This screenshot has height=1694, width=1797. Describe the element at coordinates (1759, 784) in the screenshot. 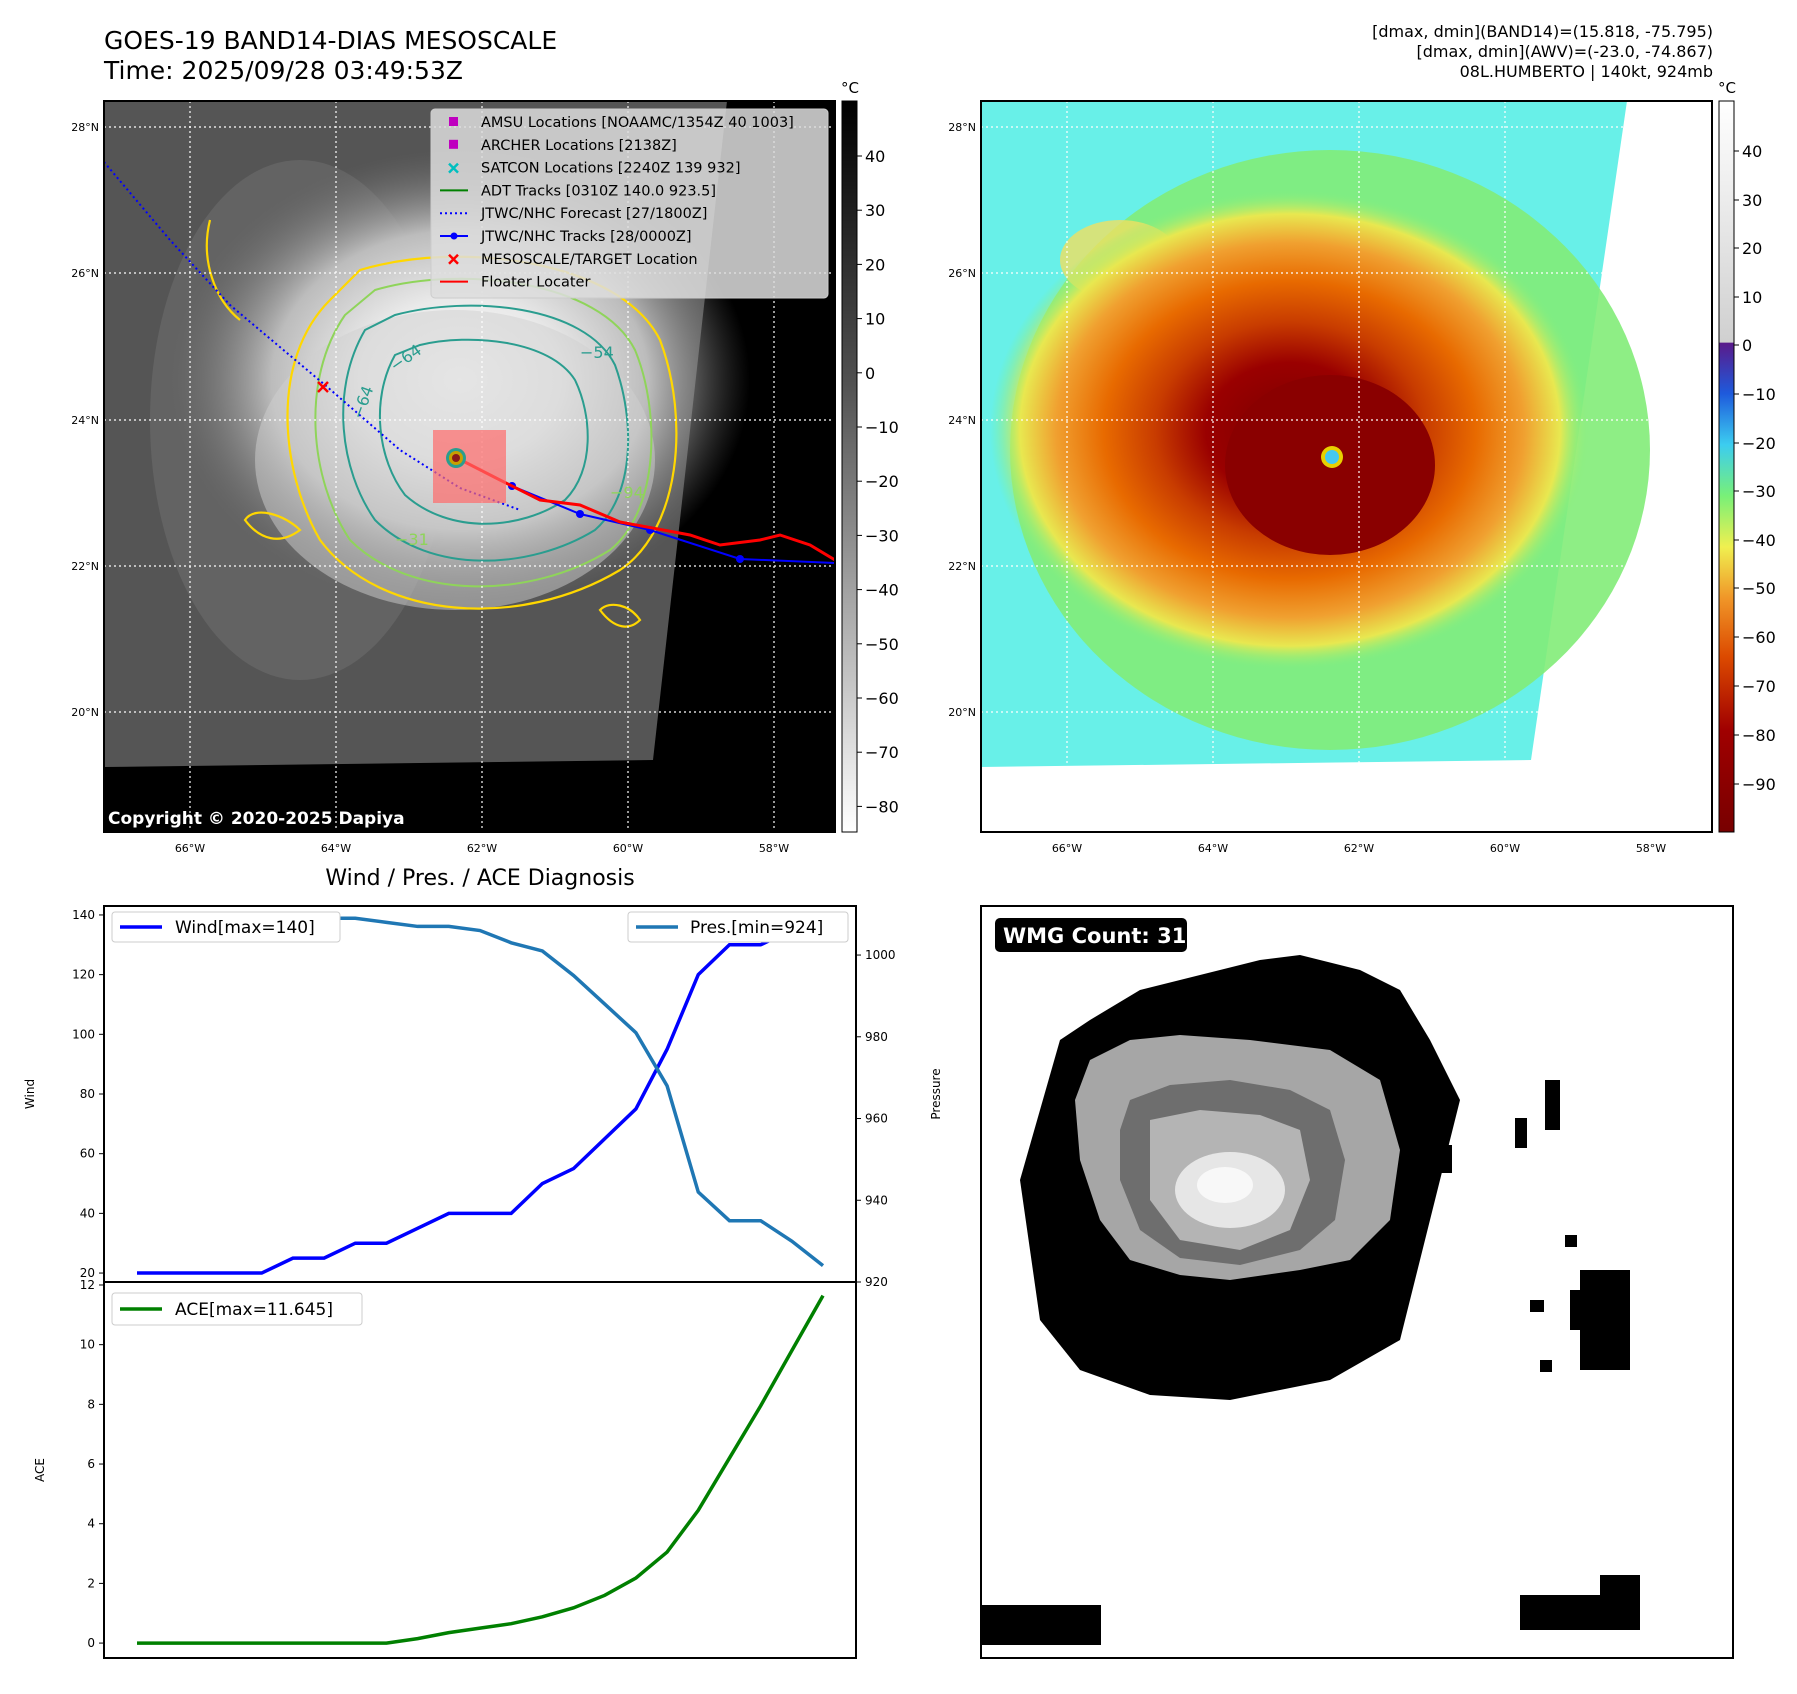

I see `colorbar-tick-label: −90` at that location.